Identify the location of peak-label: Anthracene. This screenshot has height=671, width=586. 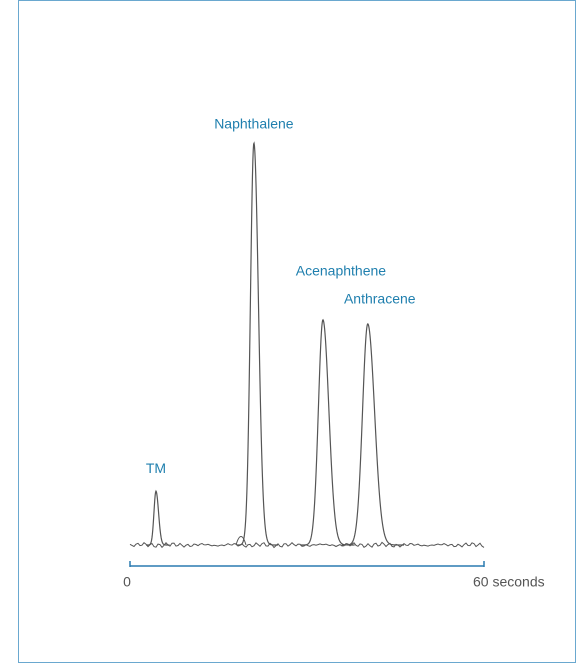
(380, 299).